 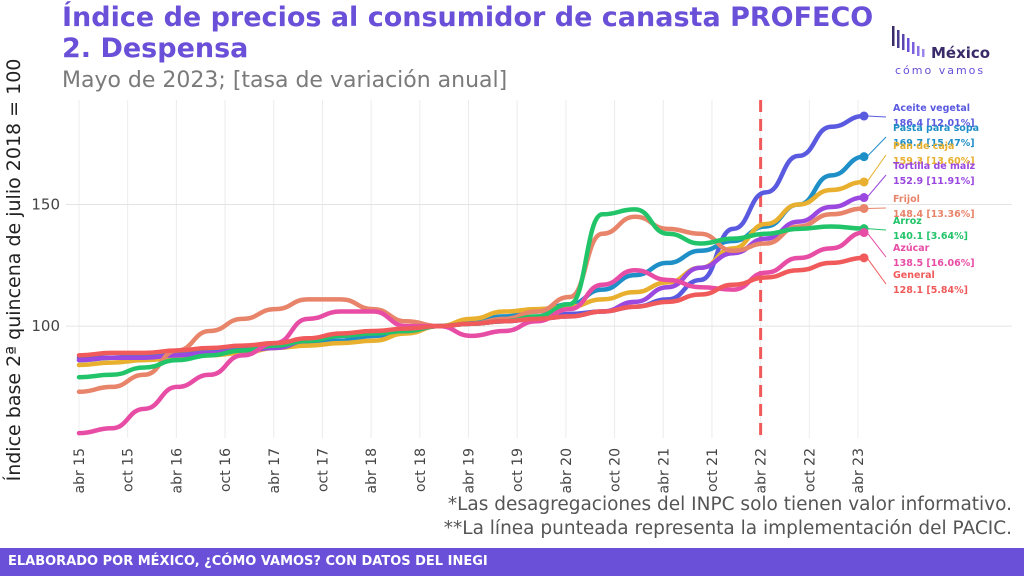 What do you see at coordinates (275, 471) in the screenshot?
I see `x-tick-label: abr 17` at bounding box center [275, 471].